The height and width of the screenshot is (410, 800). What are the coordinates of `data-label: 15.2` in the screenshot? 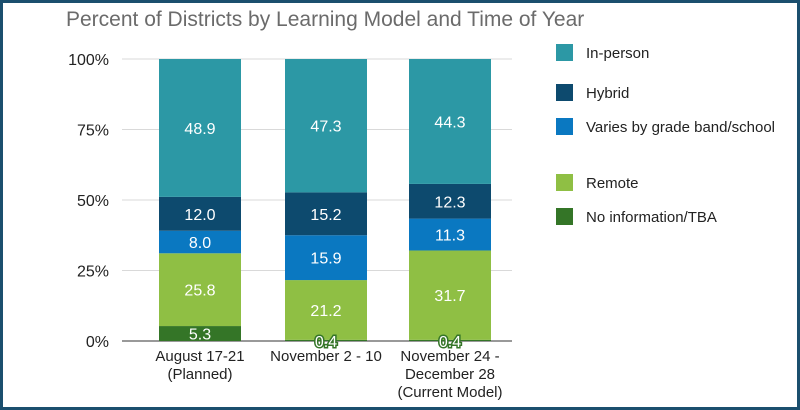 It's located at (325, 215).